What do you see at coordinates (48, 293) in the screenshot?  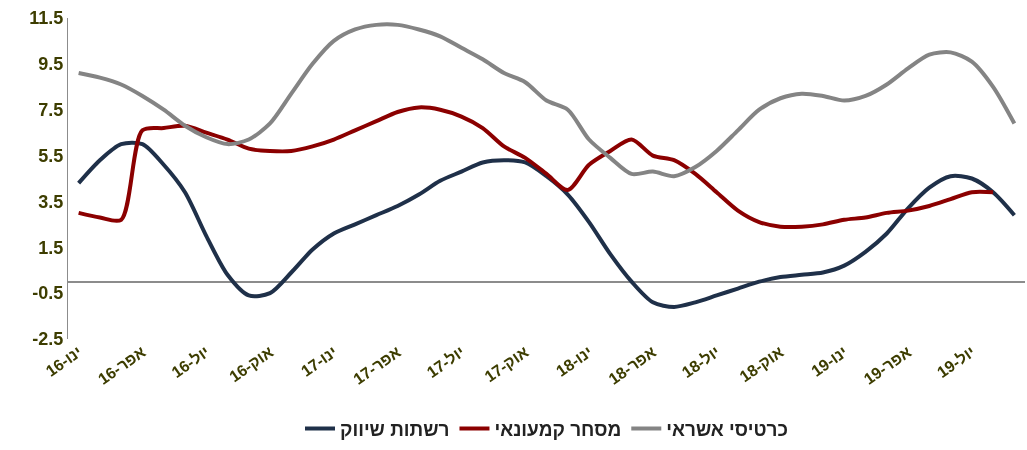 I see `y-tick-label: -0.5` at bounding box center [48, 293].